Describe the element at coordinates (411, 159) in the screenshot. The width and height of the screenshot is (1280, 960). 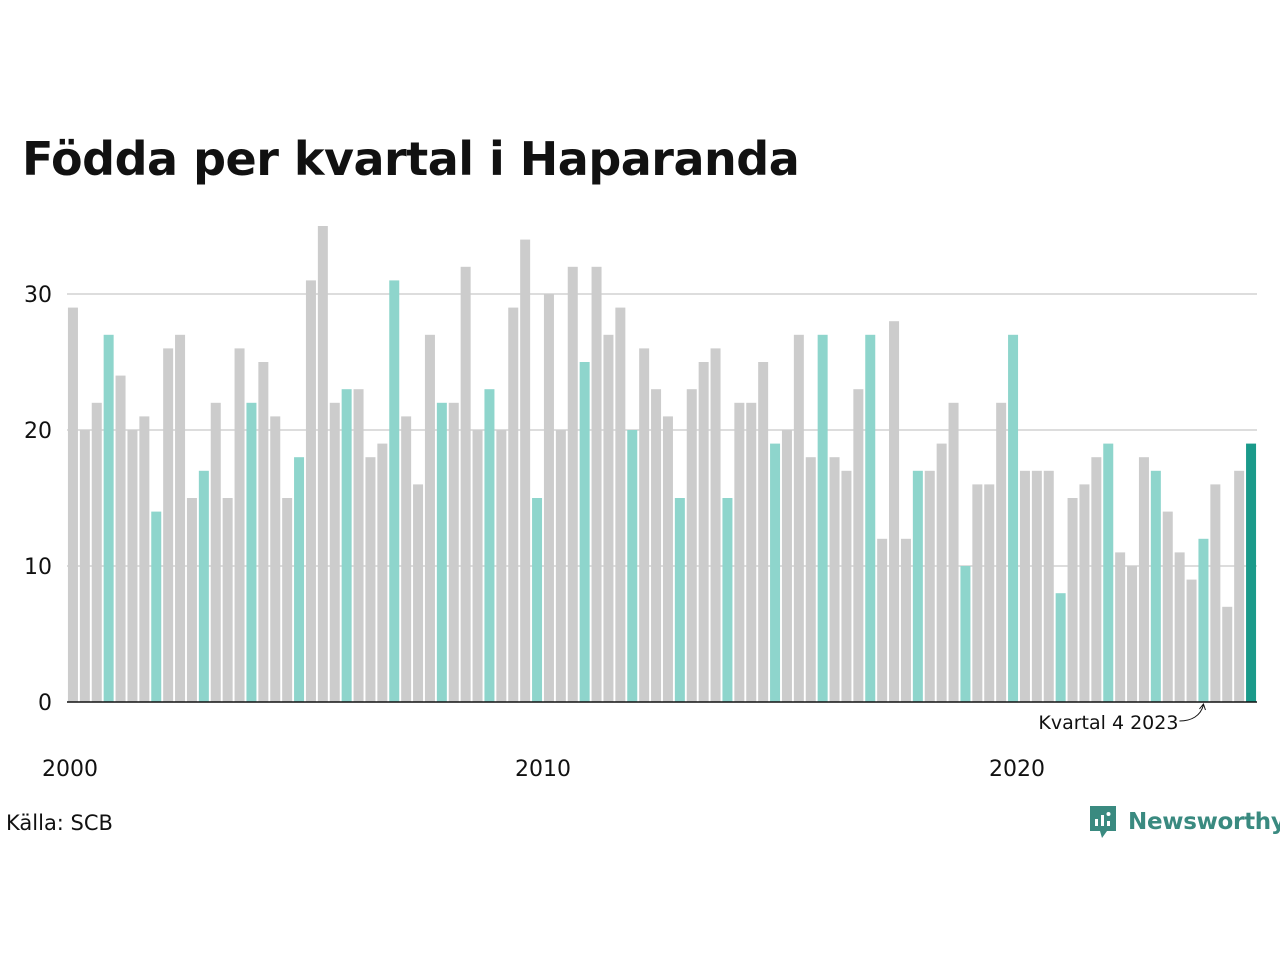
I see `chart-title: Födda per kvartal i Haparanda` at that location.